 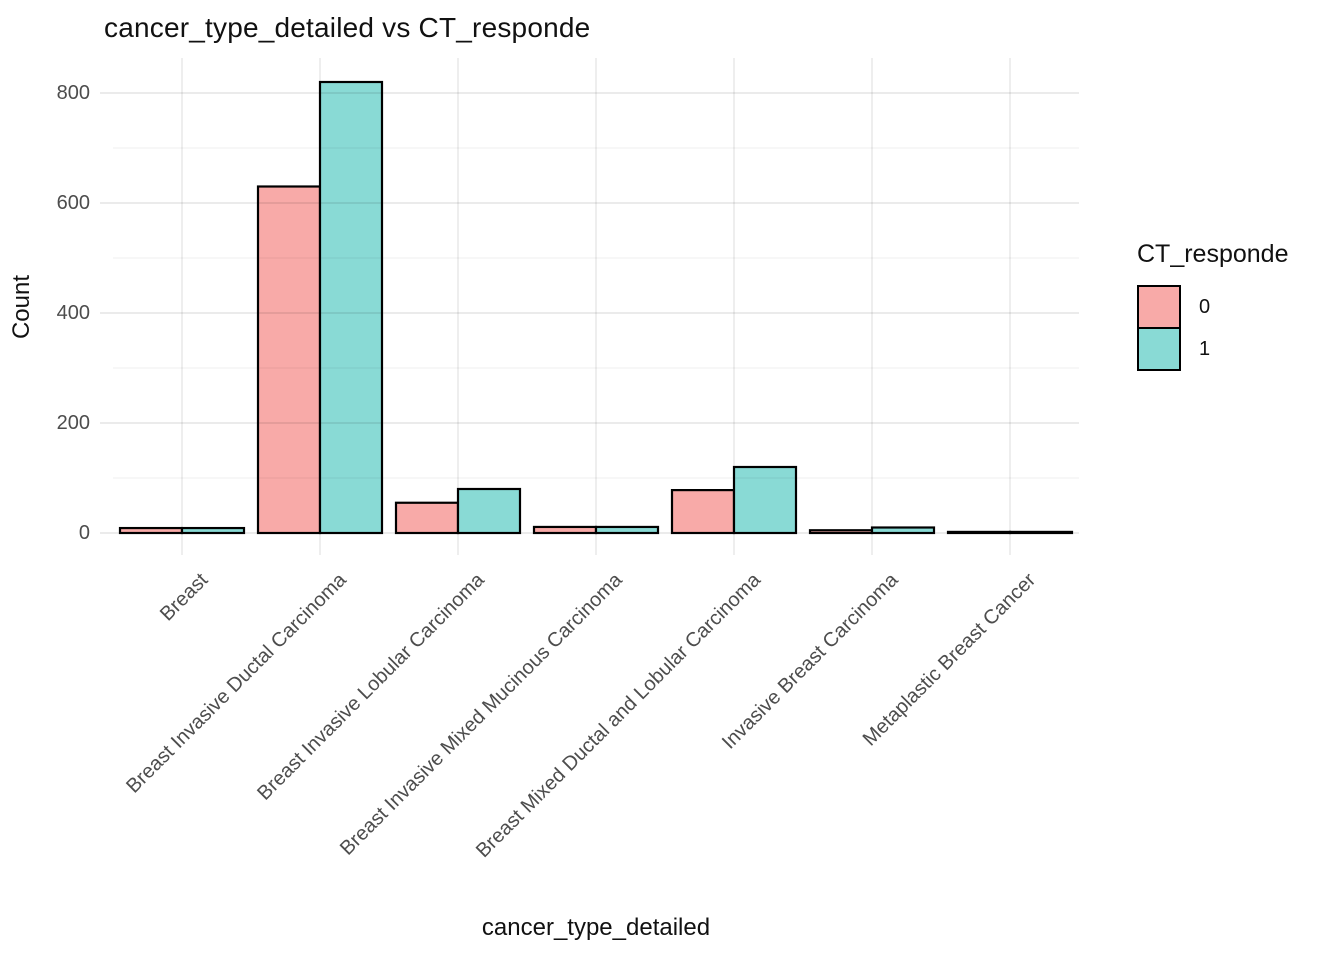 What do you see at coordinates (347, 27) in the screenshot?
I see `chart-title: cancer_type_detailed vs CT_responde` at bounding box center [347, 27].